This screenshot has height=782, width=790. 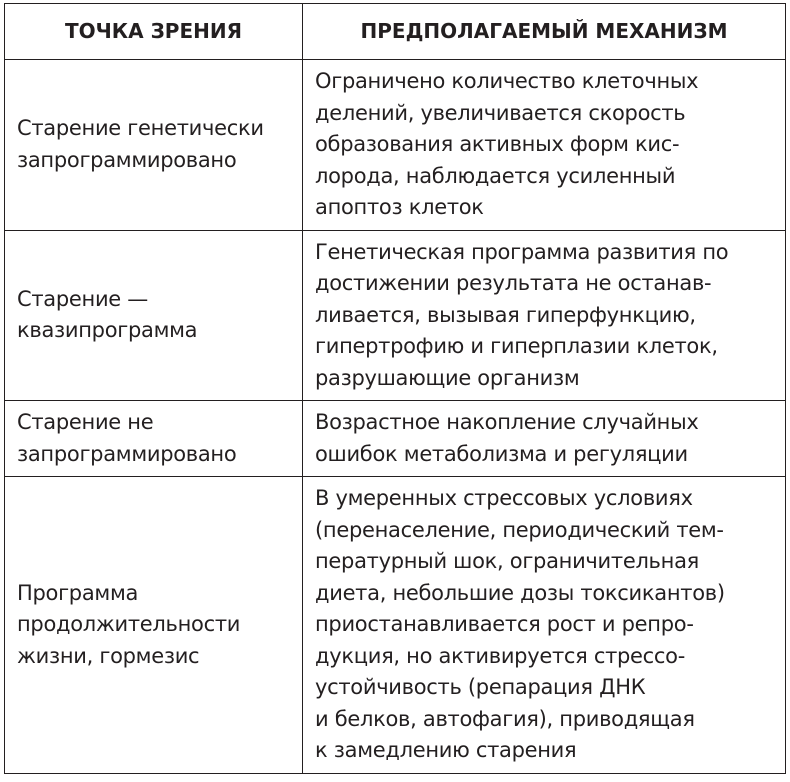 I want to click on text-line: Ограничено количество клеточных, so click(x=507, y=81).